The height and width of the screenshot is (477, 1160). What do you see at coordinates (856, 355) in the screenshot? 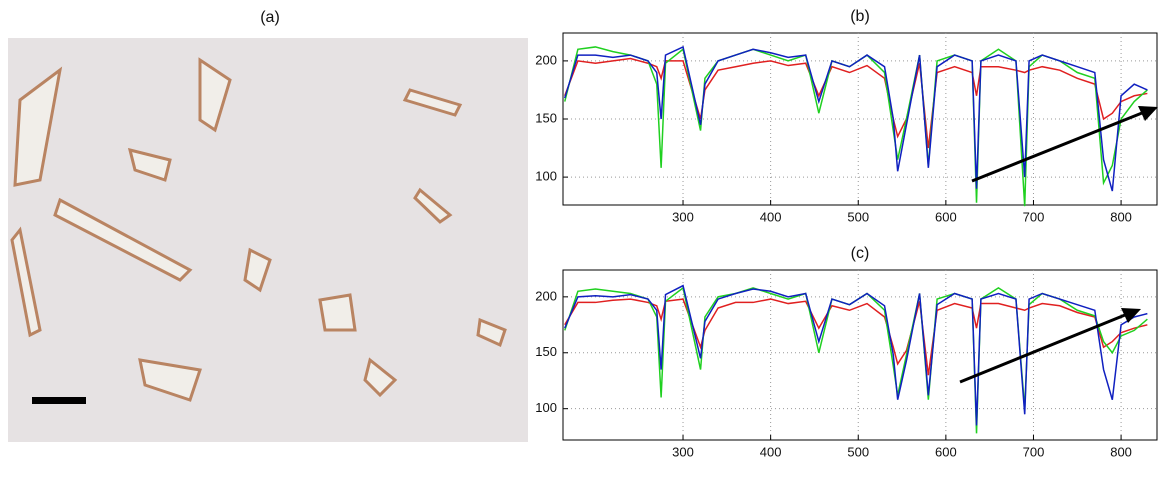
I see `data-line` at bounding box center [856, 355].